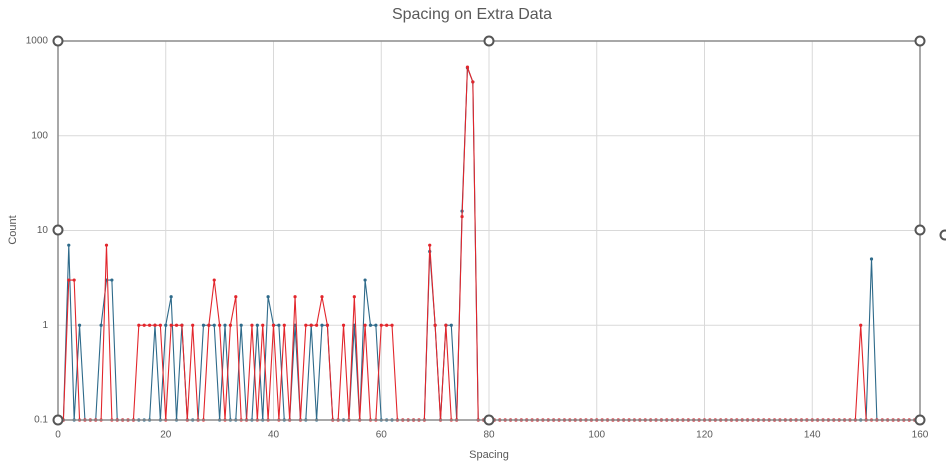 This screenshot has width=946, height=469. Describe the element at coordinates (472, 14) in the screenshot. I see `chart-title: Spacing on Extra Data` at that location.